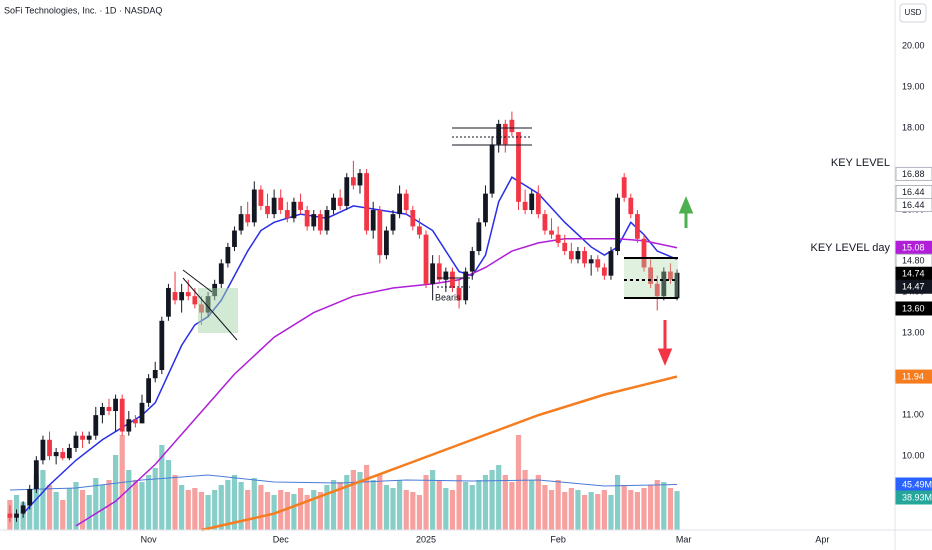  What do you see at coordinates (558, 539) in the screenshot?
I see `x-tick-label: Feb` at bounding box center [558, 539].